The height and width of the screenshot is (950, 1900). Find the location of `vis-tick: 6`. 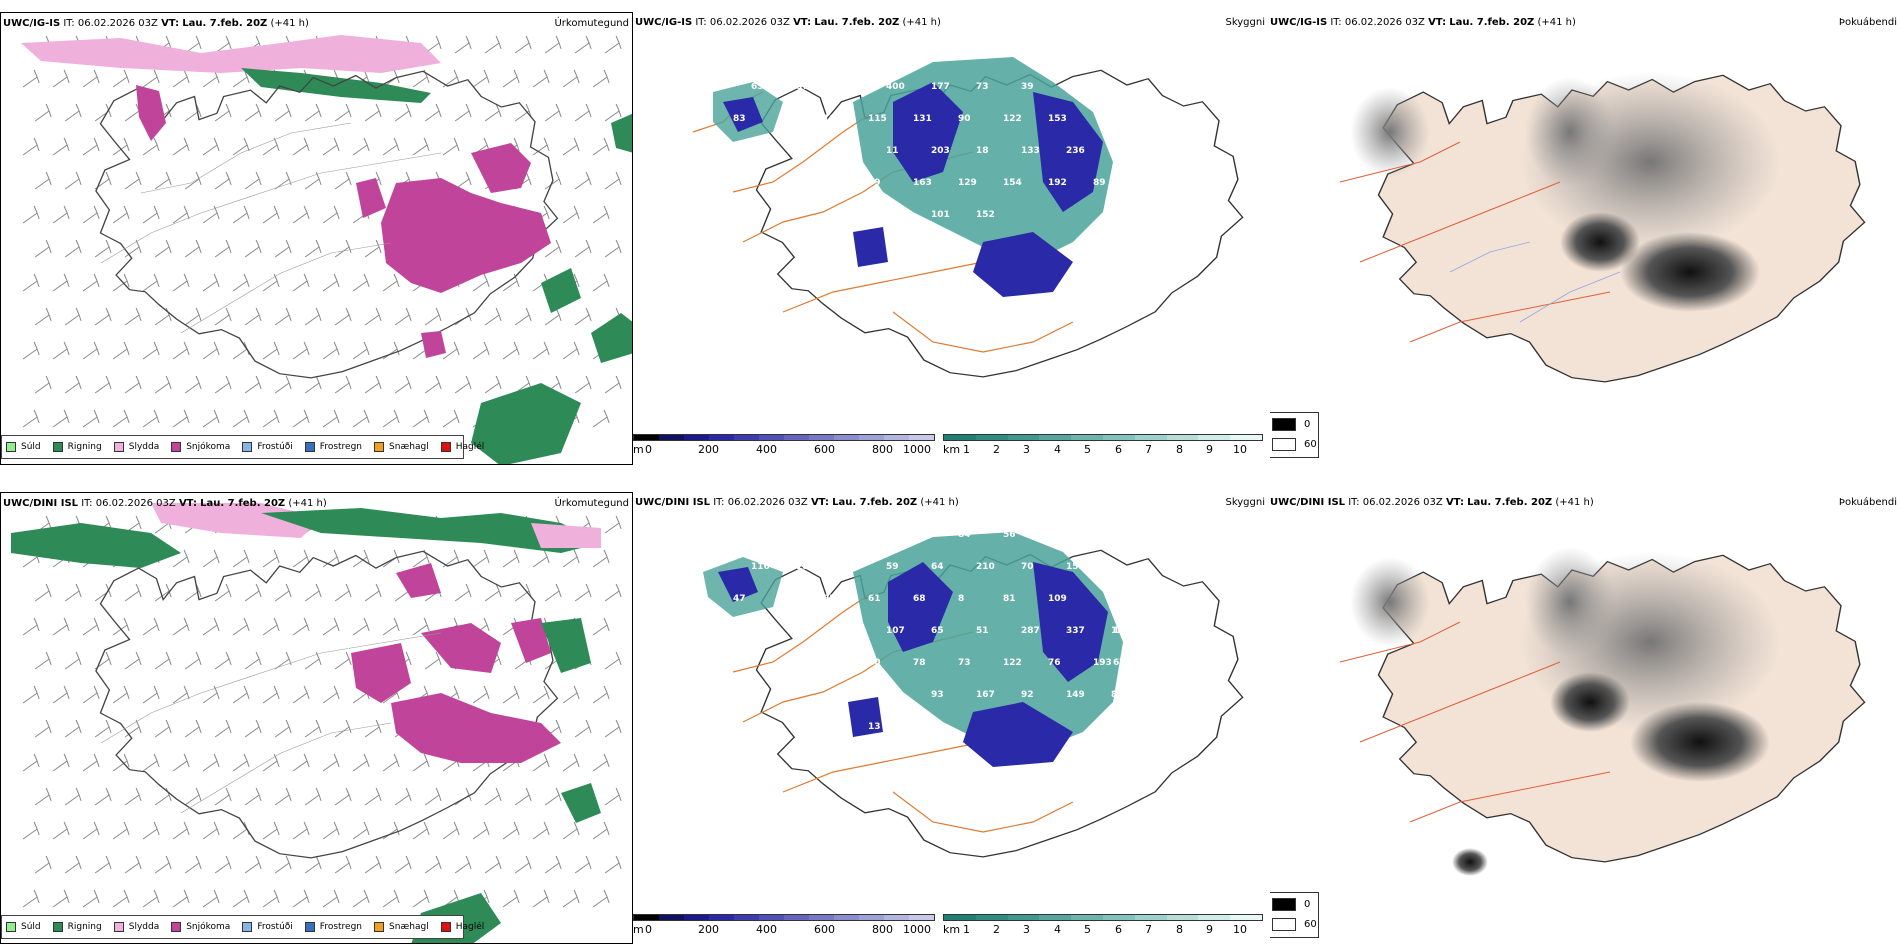

vis-tick: 6 is located at coordinates (1118, 929).